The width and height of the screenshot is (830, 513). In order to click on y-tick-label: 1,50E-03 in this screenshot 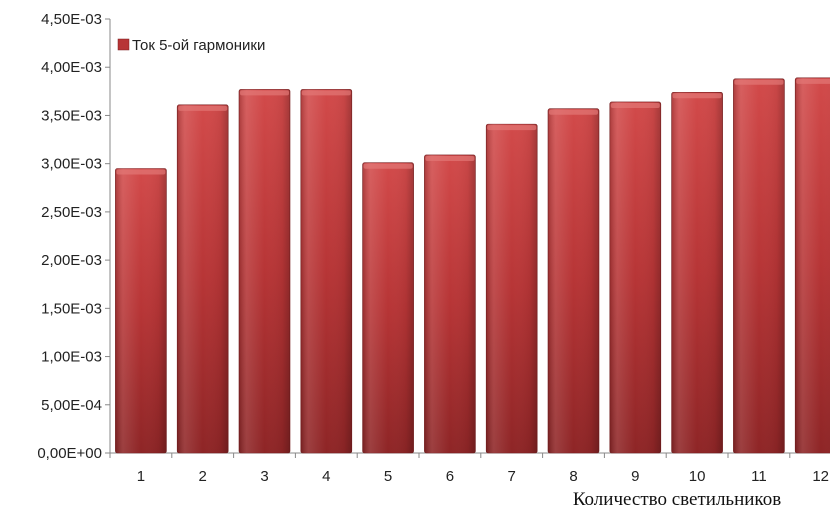, I will do `click(71, 308)`.